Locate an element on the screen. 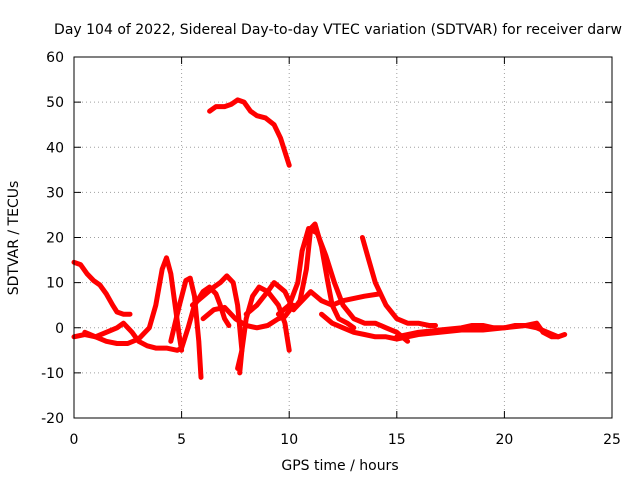 Image resolution: width=640 pixels, height=480 pixels. y-tick-label: 30 is located at coordinates (55, 193).